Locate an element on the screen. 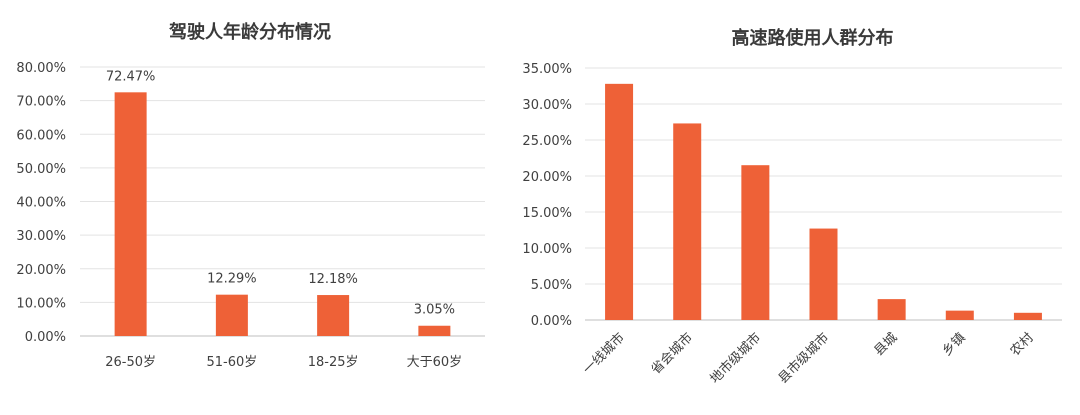 This screenshot has width=1080, height=415. highway-category-label: 县城 is located at coordinates (885, 344).